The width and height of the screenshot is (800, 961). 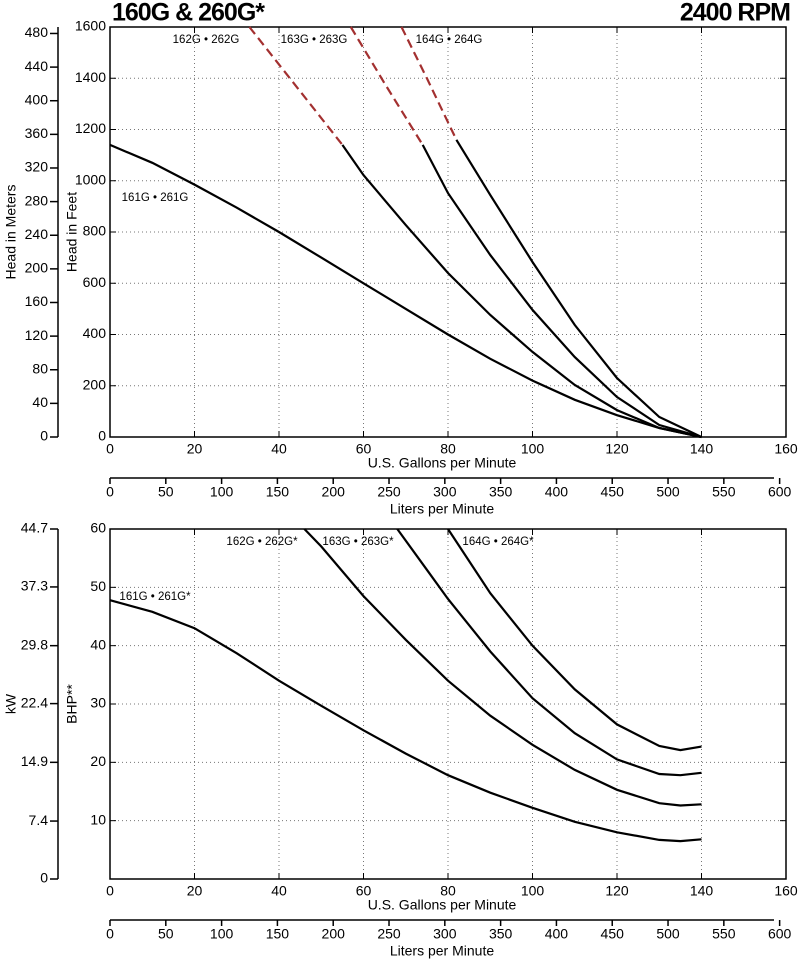 What do you see at coordinates (90, 179) in the screenshot?
I see `y-tick-label: 1000` at bounding box center [90, 179].